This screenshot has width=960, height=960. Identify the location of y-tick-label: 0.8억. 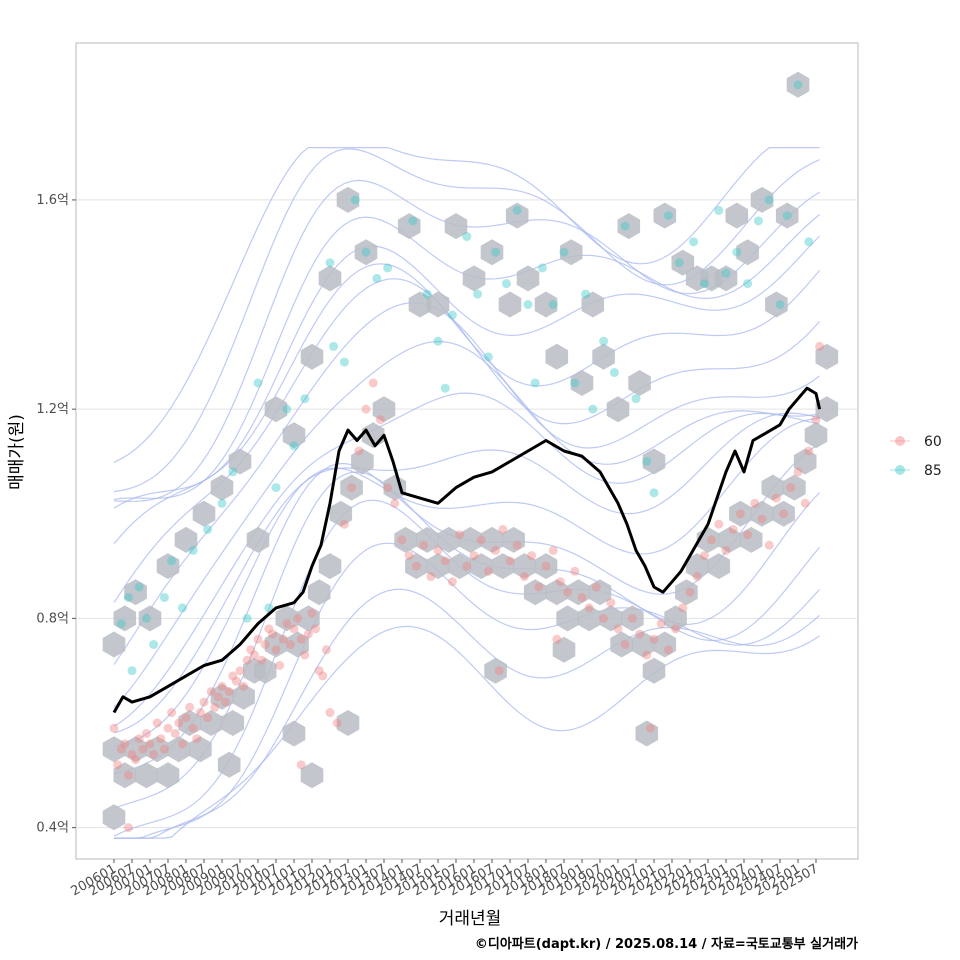
(52, 618).